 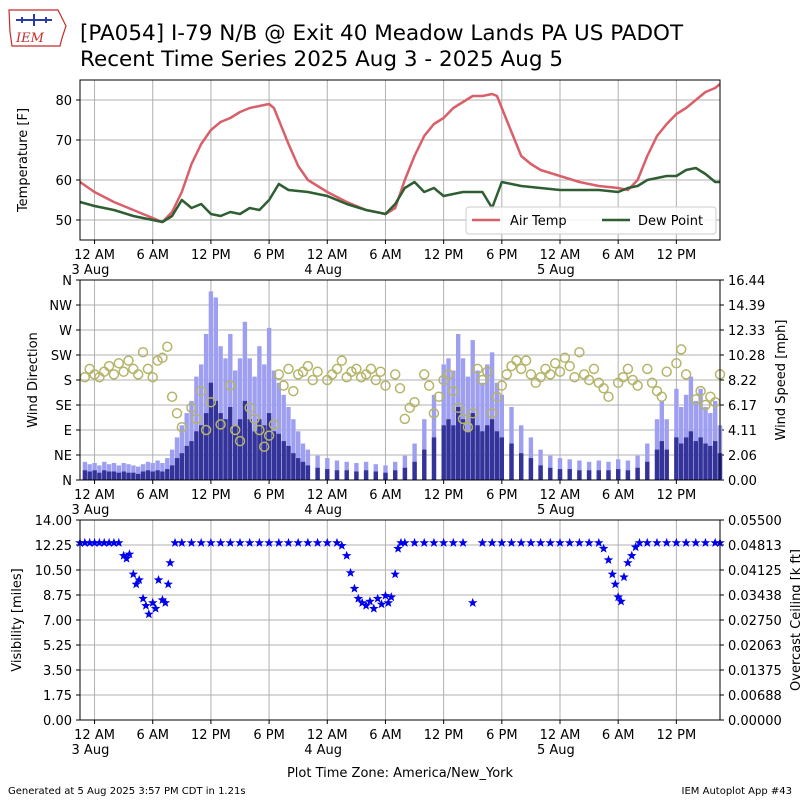 What do you see at coordinates (94, 495) in the screenshot?
I see `wind-xtick-label: 12 AM` at bounding box center [94, 495].